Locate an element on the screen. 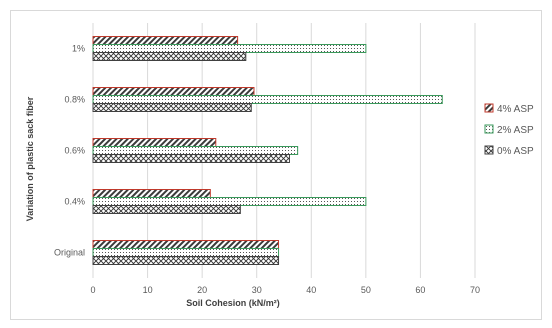 The height and width of the screenshot is (328, 552). legend-label: 4% ASP is located at coordinates (515, 109).